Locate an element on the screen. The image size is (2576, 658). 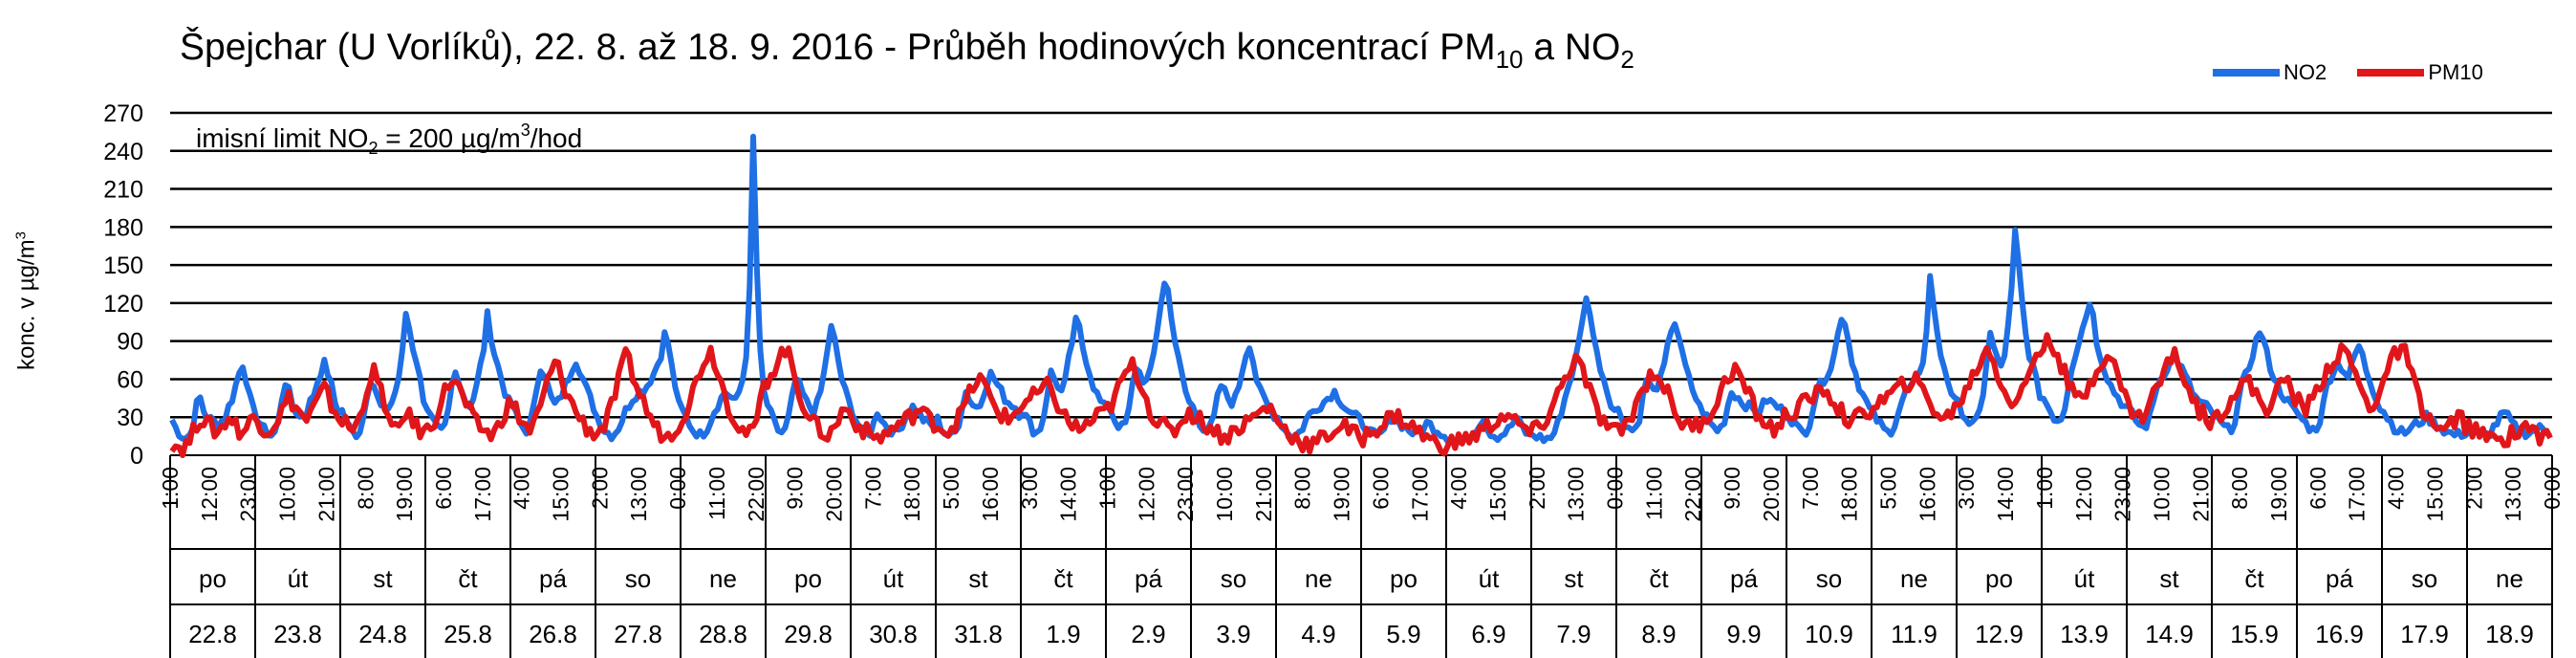
x-tick-label: 18:00 is located at coordinates (1849, 494).